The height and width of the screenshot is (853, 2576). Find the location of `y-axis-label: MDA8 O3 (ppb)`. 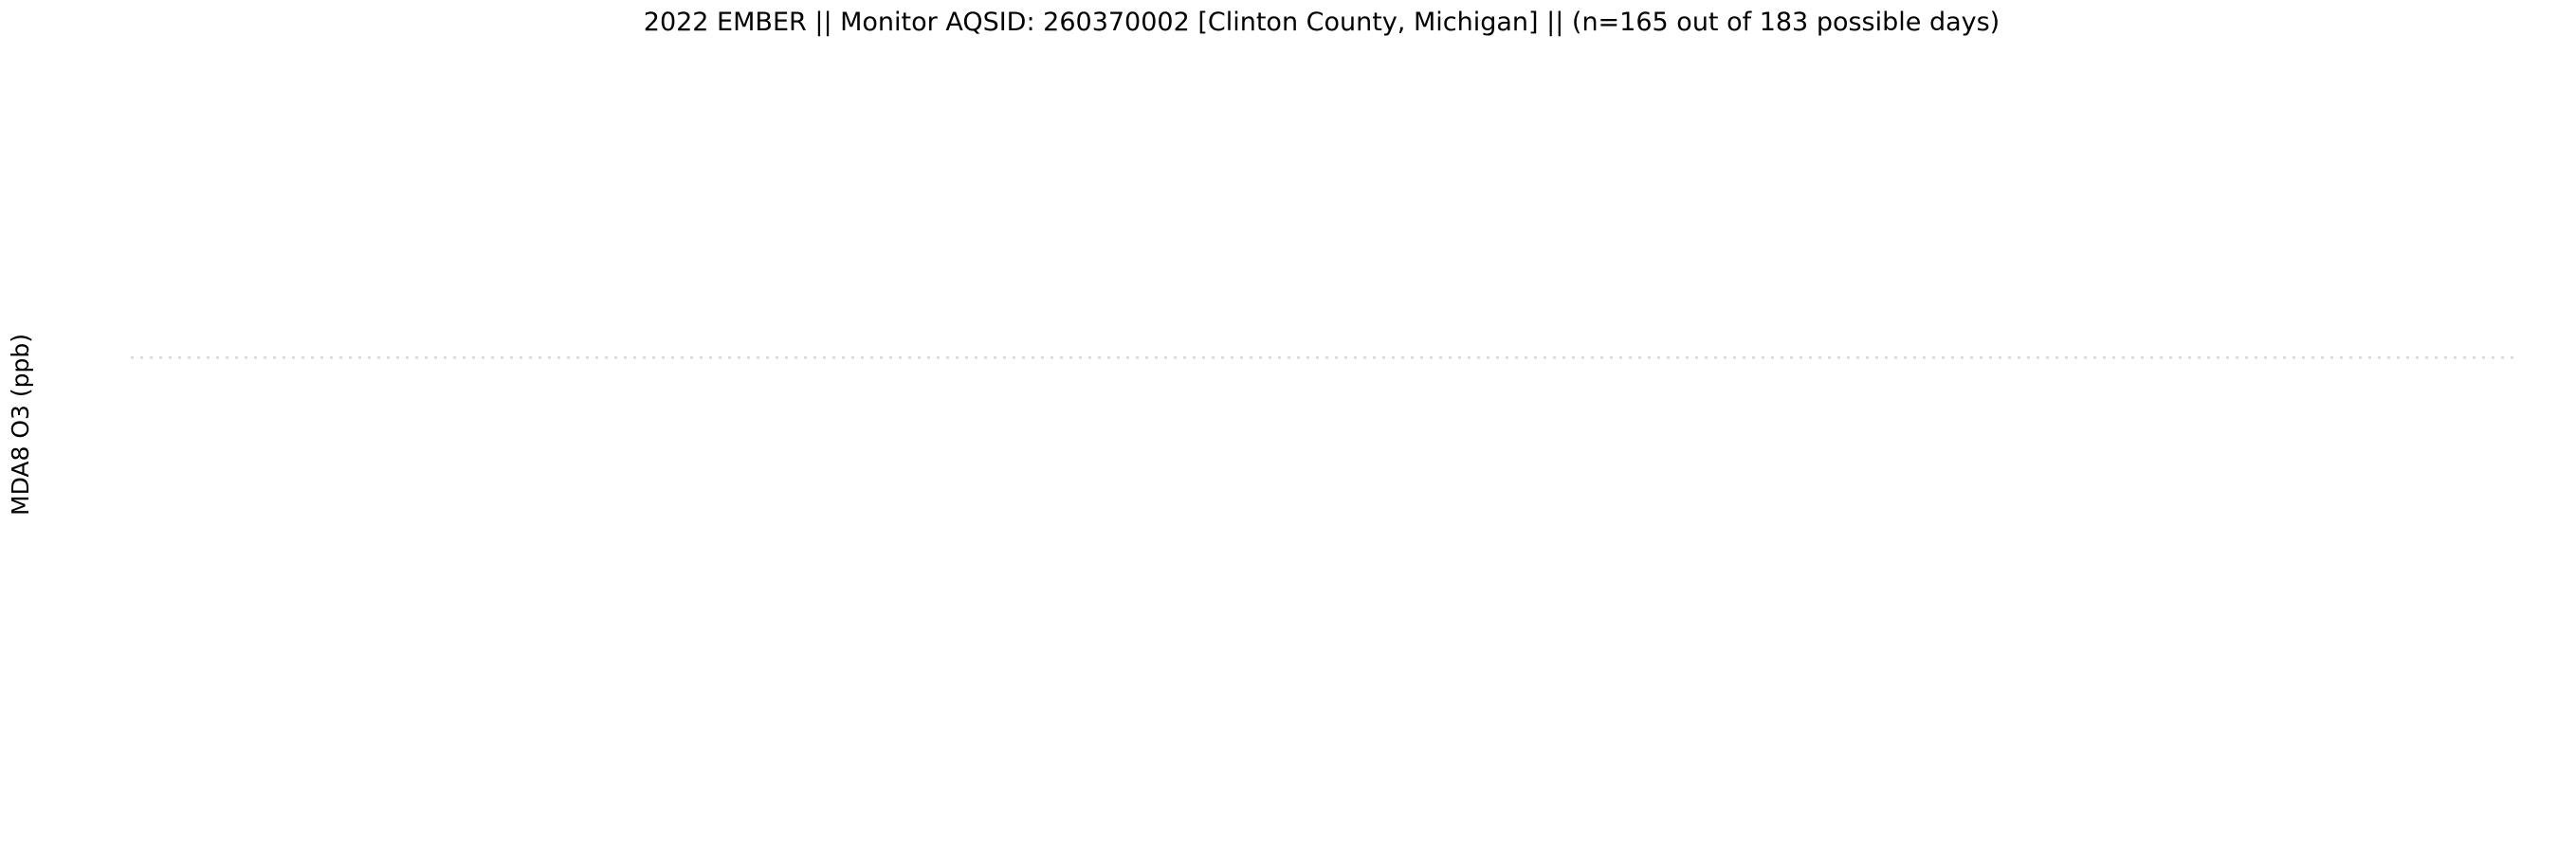

y-axis-label: MDA8 O3 (ppb) is located at coordinates (20, 425).